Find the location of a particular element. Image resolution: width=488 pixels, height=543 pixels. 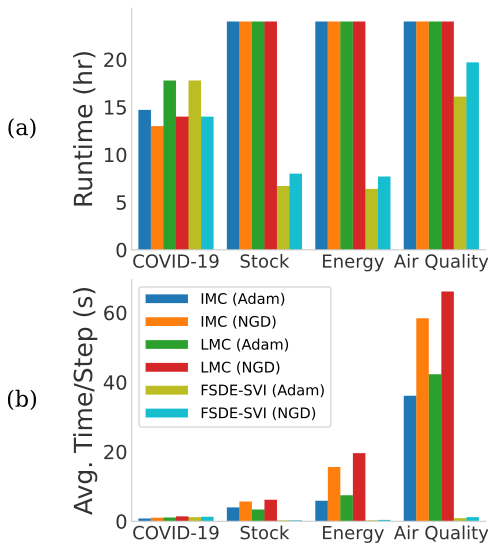

y-tick-label: 15 is located at coordinates (115, 107).